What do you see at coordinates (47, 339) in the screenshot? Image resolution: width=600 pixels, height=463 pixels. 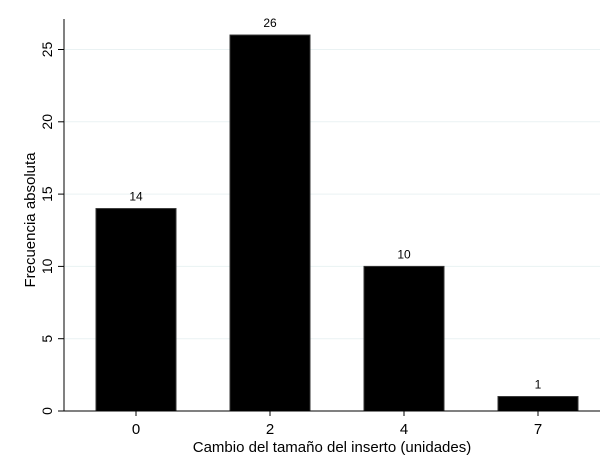 I see `y-tick-label: 5` at bounding box center [47, 339].